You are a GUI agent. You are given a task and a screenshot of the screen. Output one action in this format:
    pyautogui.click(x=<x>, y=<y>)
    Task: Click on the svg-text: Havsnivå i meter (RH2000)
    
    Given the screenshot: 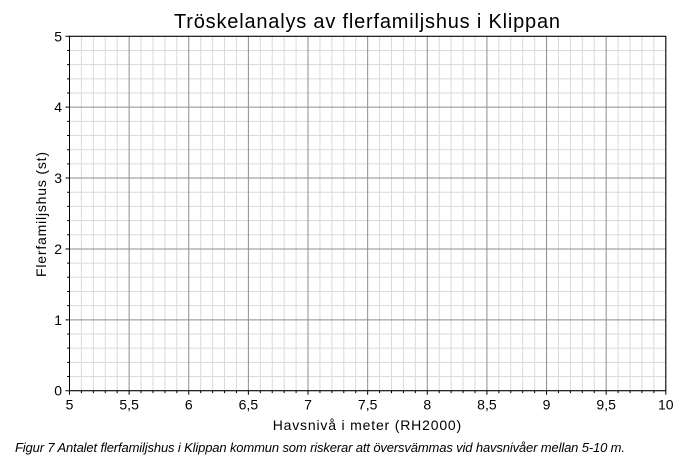 What is the action you would take?
    pyautogui.click(x=367, y=425)
    